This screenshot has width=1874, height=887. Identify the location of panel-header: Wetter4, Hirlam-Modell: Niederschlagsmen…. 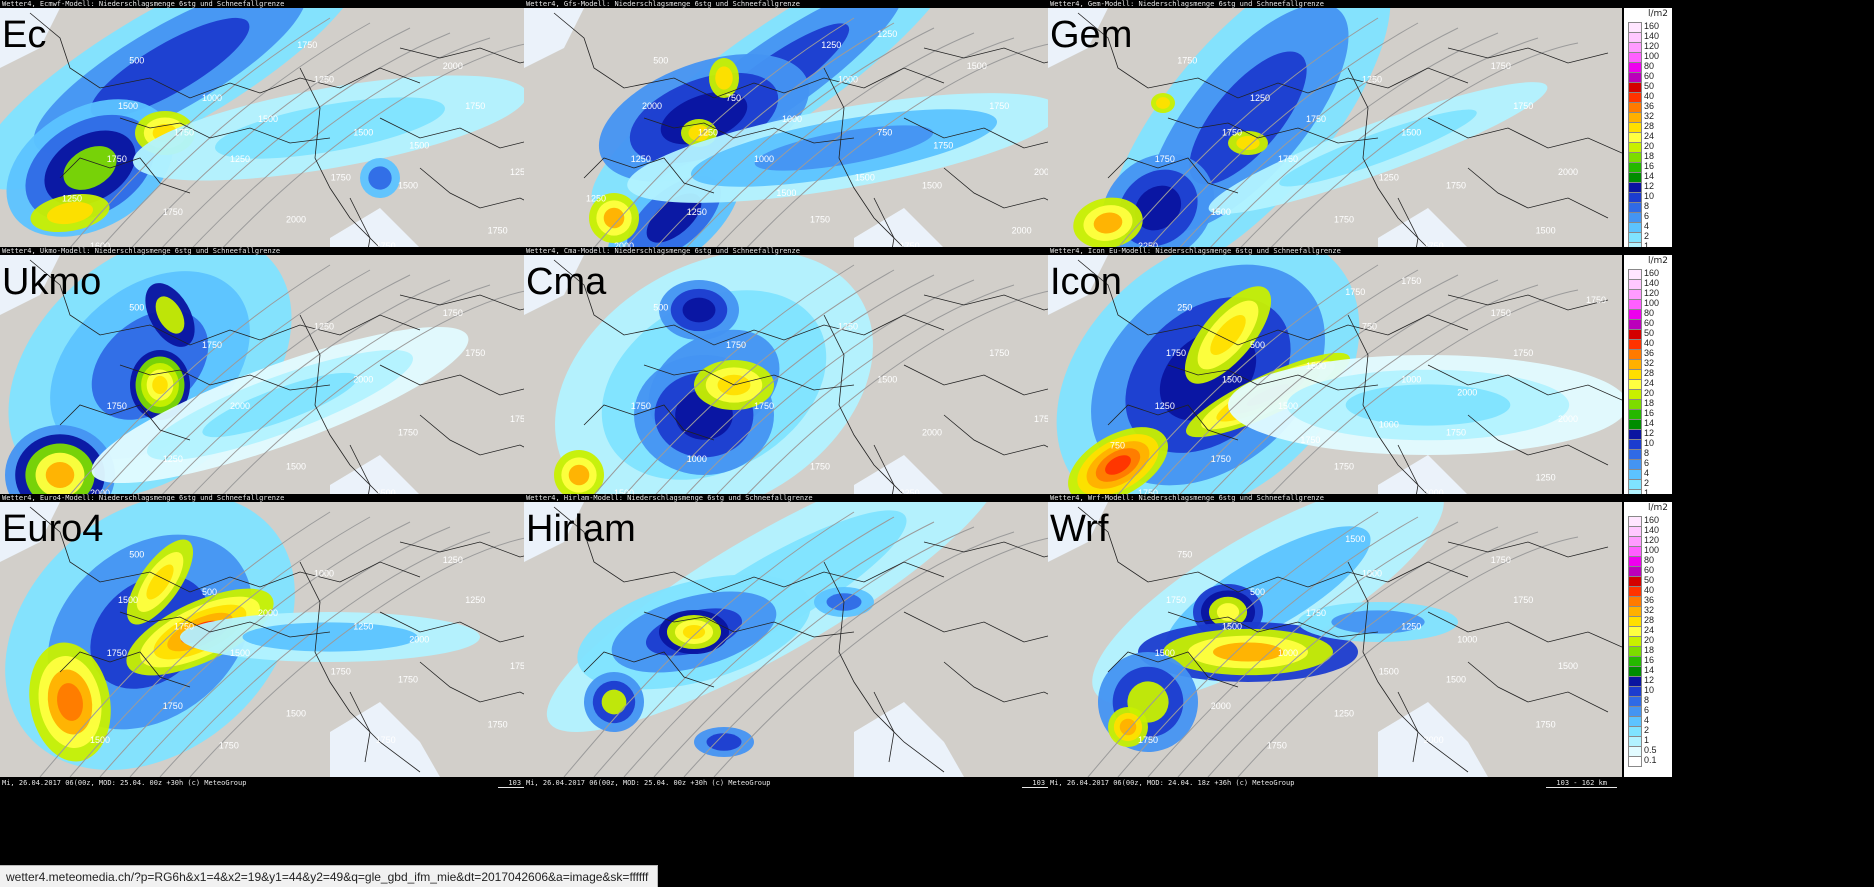
(836, 498).